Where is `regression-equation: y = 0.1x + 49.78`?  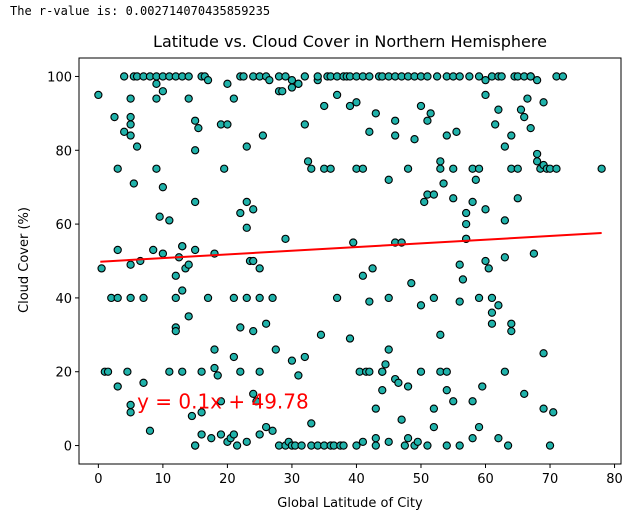
regression-equation: y = 0.1x + 49.78 is located at coordinates (223, 402).